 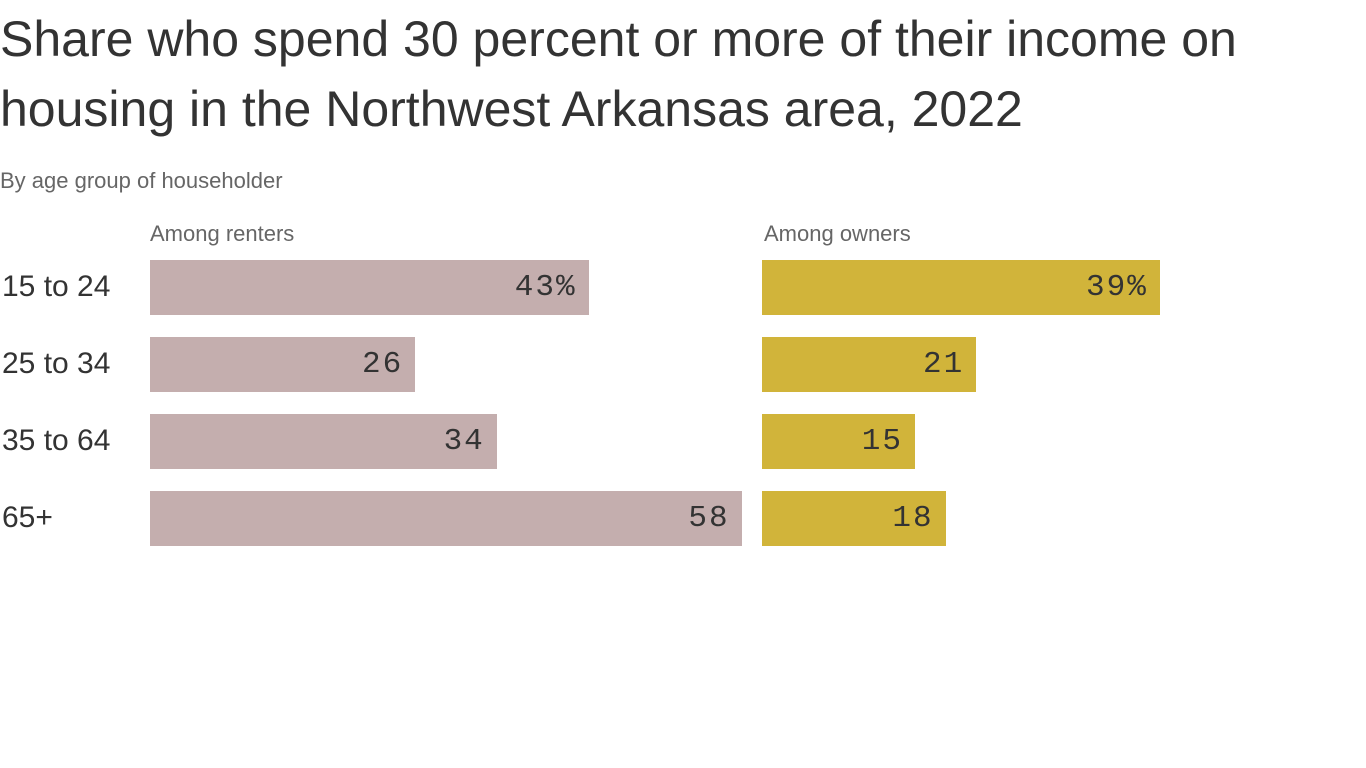 I want to click on data-label: 15, so click(x=882, y=441).